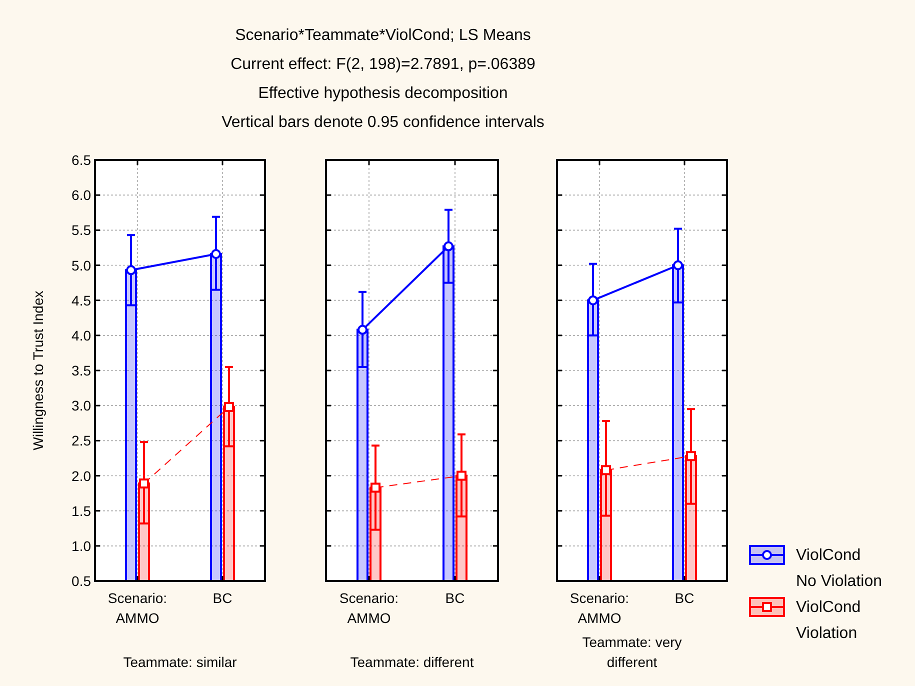  I want to click on x-axis-title: Teammate: very different, so click(632, 652).